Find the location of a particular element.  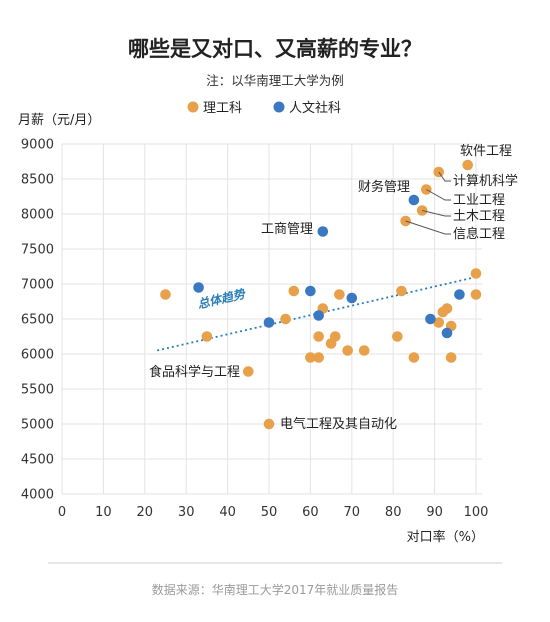

y-tick-label: 7500 is located at coordinates (37, 250).